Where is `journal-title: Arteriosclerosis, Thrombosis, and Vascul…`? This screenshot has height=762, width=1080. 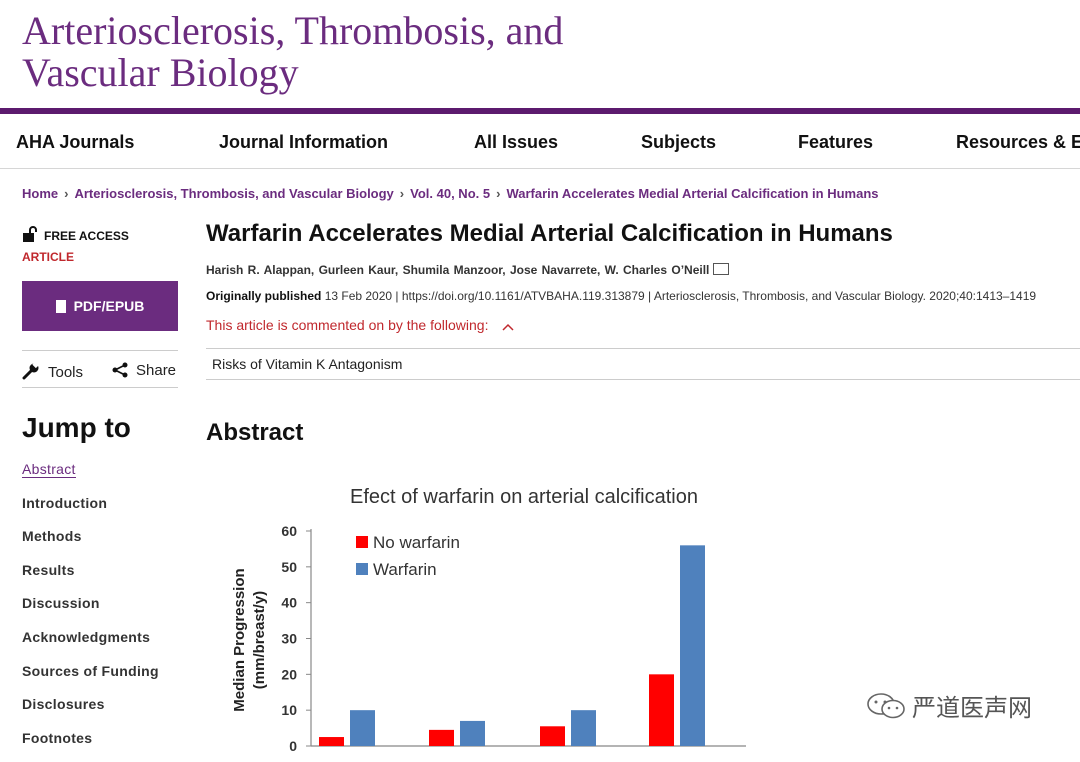 journal-title: Arteriosclerosis, Thrombosis, and Vascul… is located at coordinates (292, 52).